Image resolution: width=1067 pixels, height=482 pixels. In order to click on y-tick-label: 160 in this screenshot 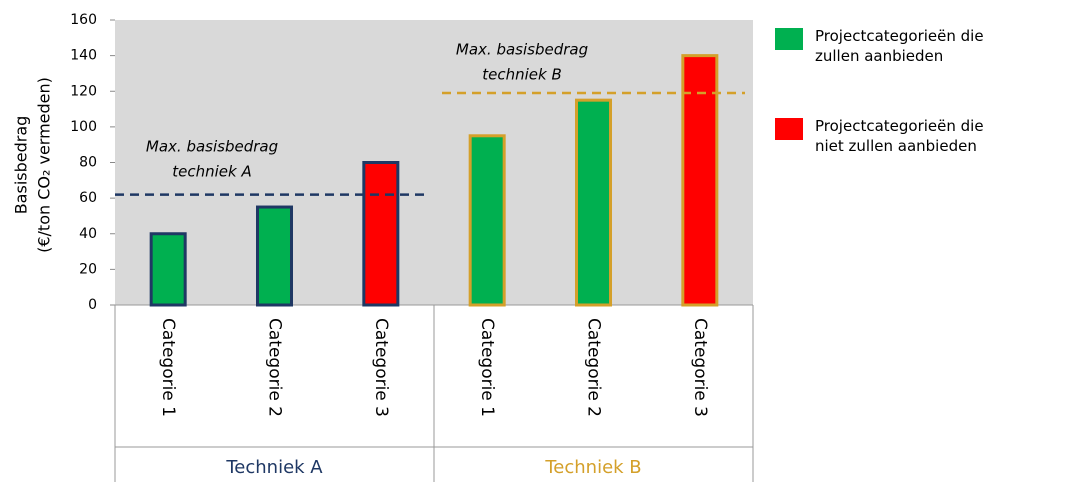, I will do `click(83, 20)`.